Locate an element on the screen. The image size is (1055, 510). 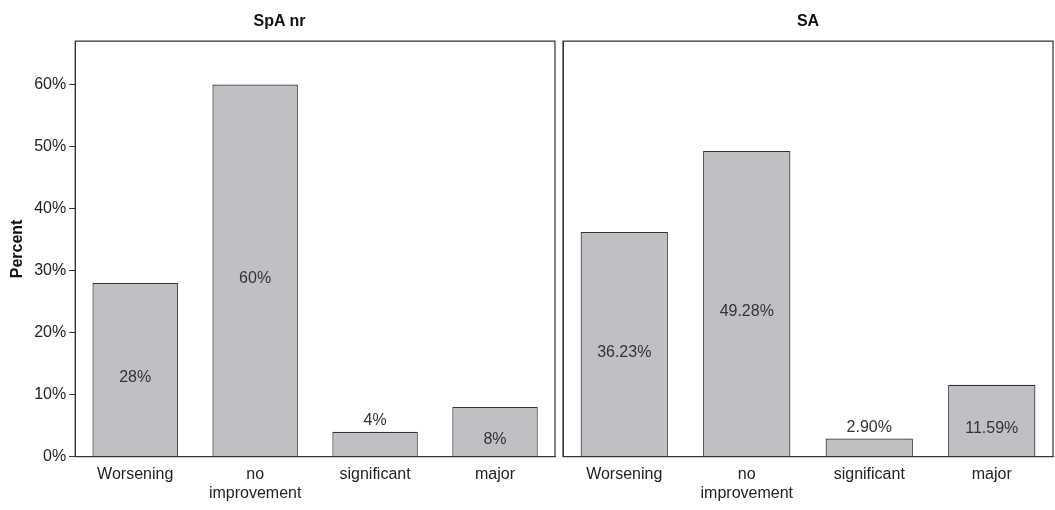
data-label: 11.59% is located at coordinates (992, 428).